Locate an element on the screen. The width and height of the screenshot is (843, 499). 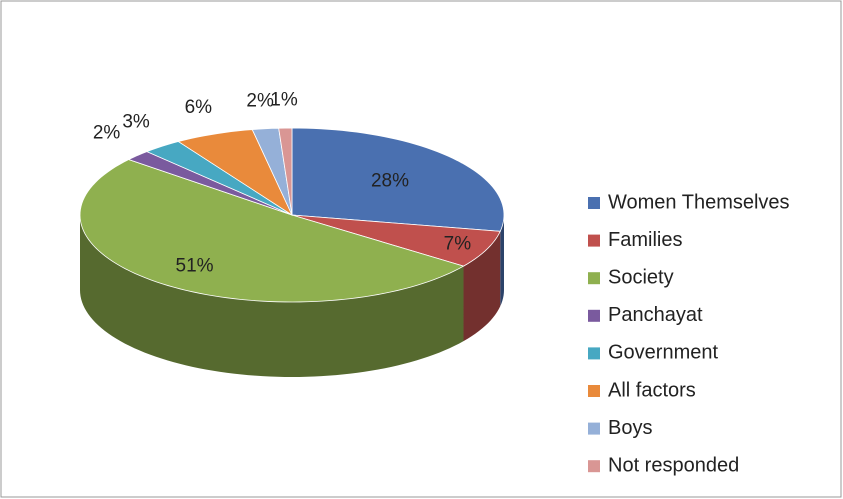
legend-label: Government is located at coordinates (663, 353).